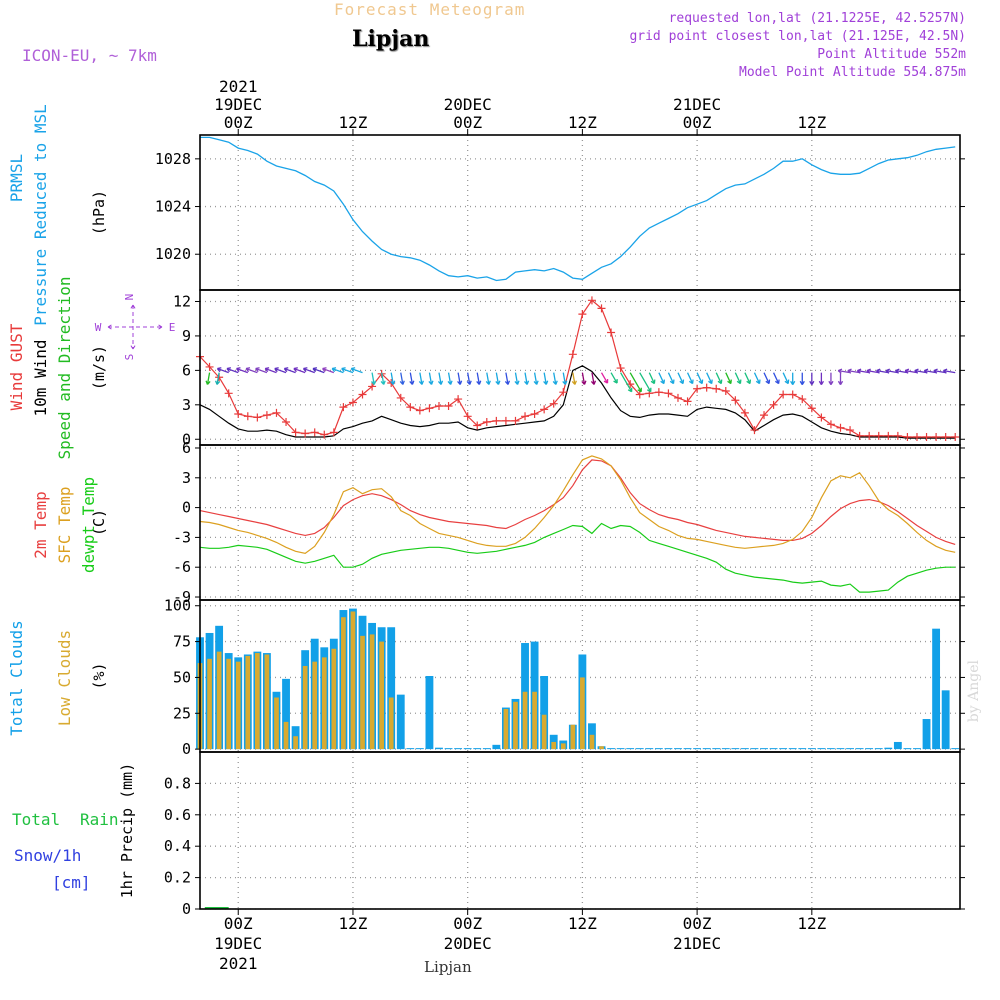 Image resolution: width=1000 pixels, height=1000 pixels. I want to click on point-altitude: Point Altitude 552m, so click(891, 54).